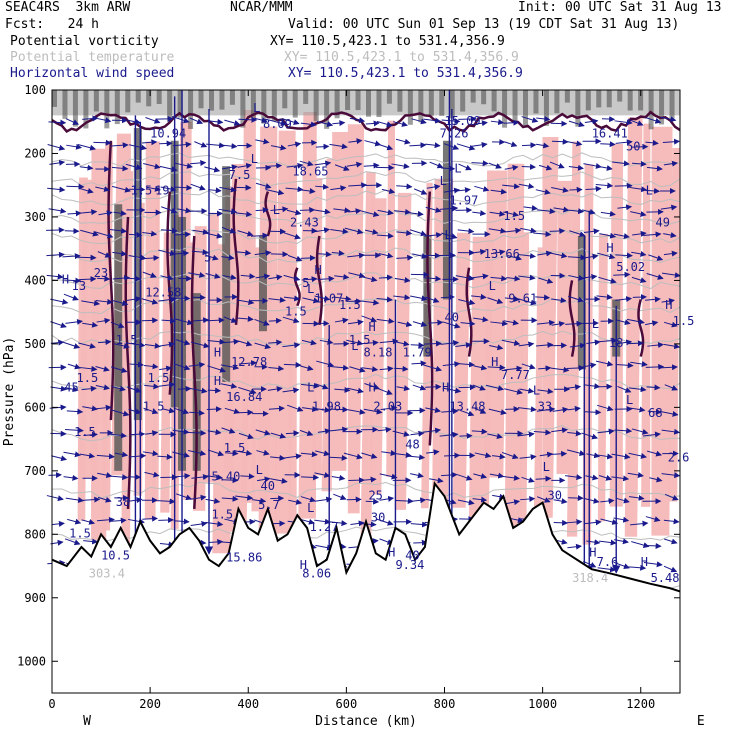 This screenshot has width=740, height=740. I want to click on pv-contour, so click(319, 280).